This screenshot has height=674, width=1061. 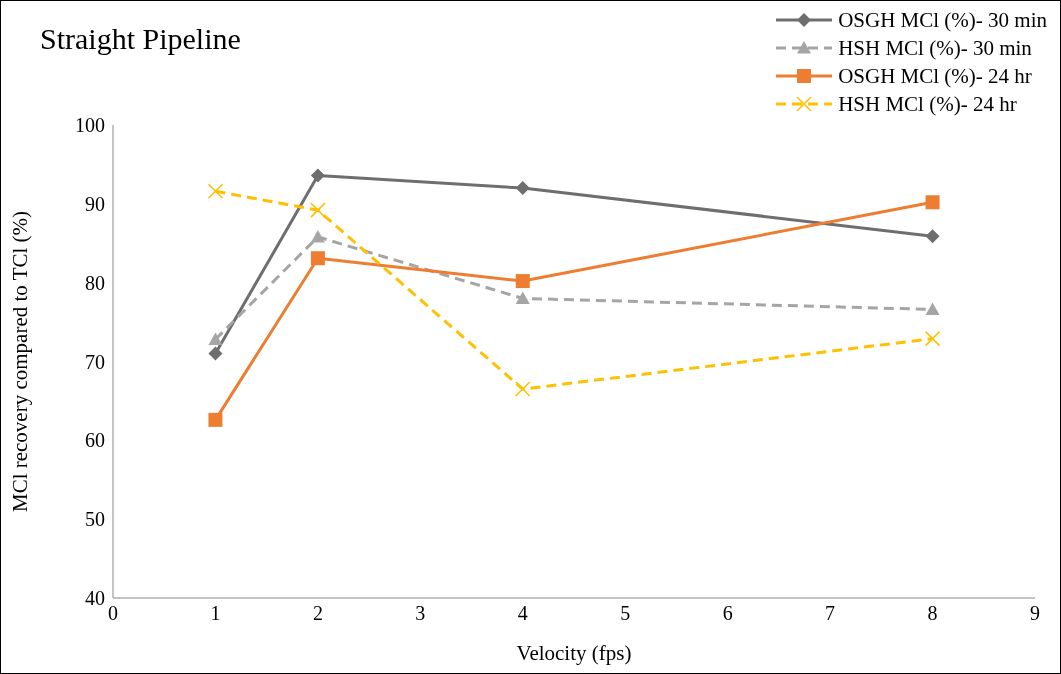 I want to click on chart-title: Straight Pipeline, so click(x=140, y=39).